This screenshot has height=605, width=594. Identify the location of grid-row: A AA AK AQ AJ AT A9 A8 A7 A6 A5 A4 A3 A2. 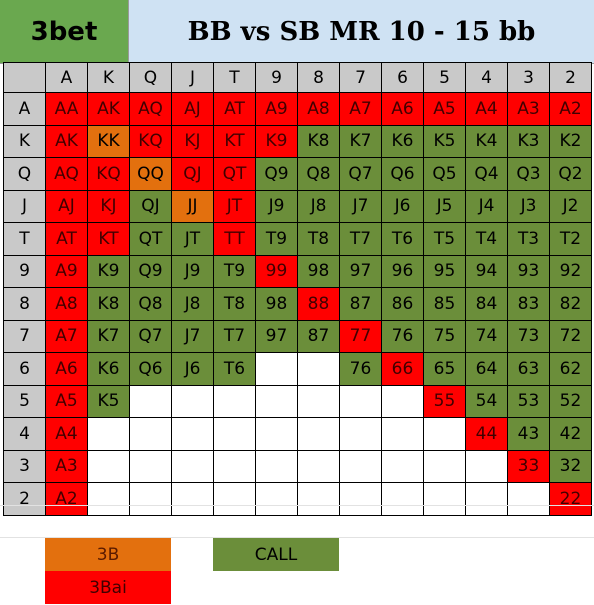
(297, 109).